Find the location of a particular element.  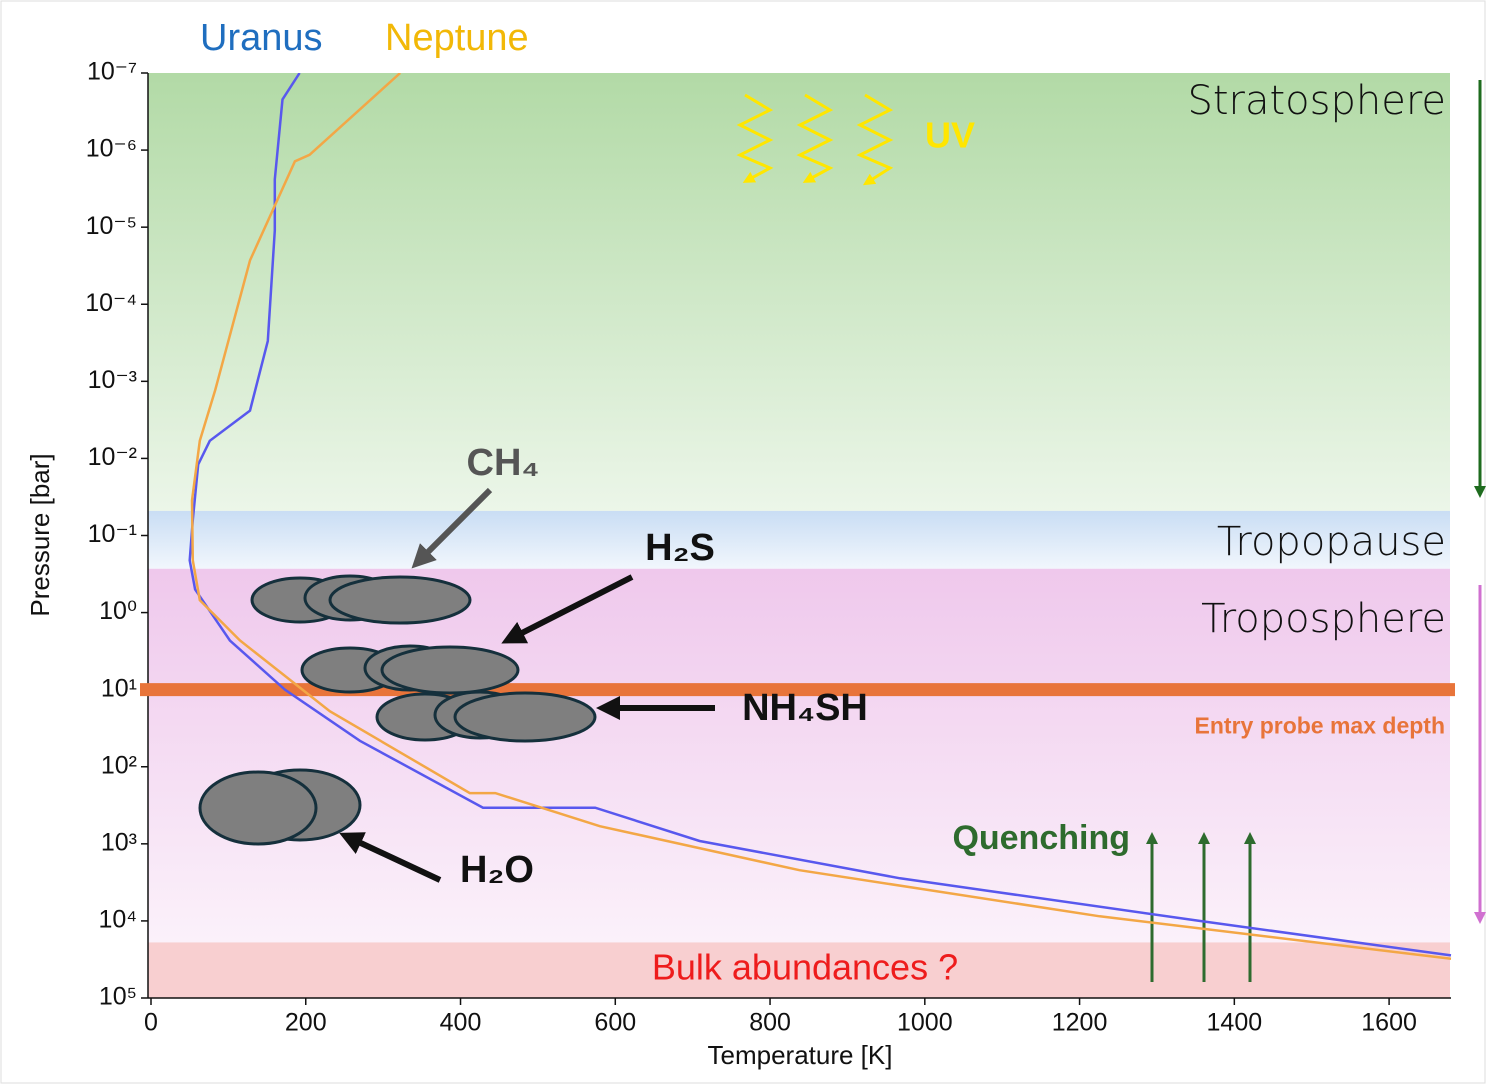

x-tick-label: 1400 is located at coordinates (1235, 1023).